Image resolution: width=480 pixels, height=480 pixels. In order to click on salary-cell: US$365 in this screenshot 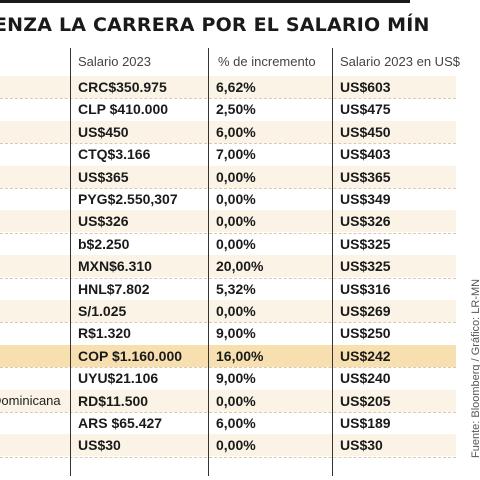, I will do `click(103, 176)`.